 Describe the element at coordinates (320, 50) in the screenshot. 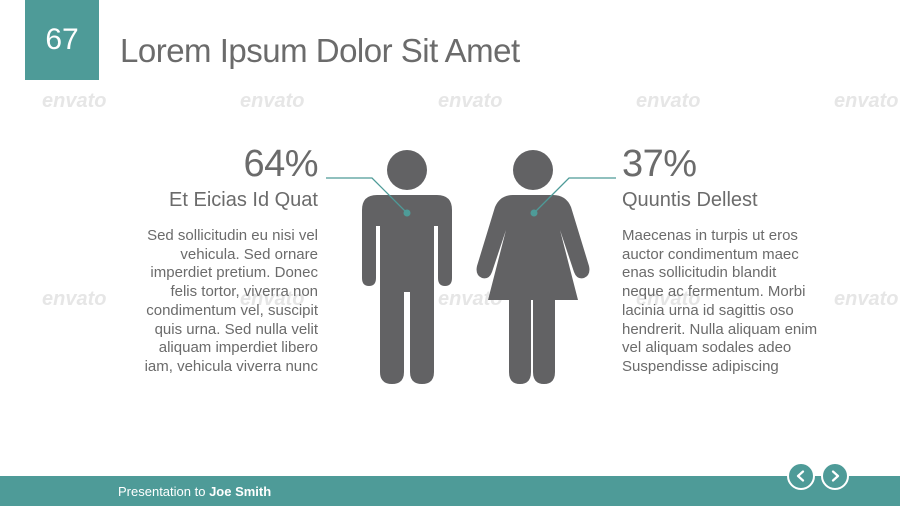

I see `slide-title: Lorem Ipsum Dolor Sit Amet` at that location.